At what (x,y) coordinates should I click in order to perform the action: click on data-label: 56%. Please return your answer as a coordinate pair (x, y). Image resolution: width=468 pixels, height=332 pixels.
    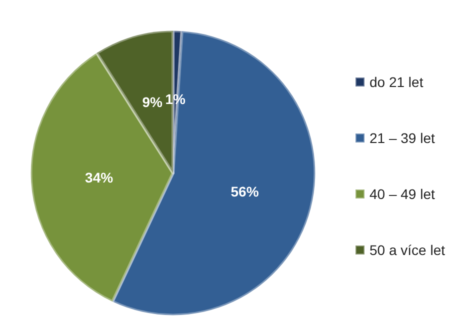
    Looking at the image, I should click on (245, 191).